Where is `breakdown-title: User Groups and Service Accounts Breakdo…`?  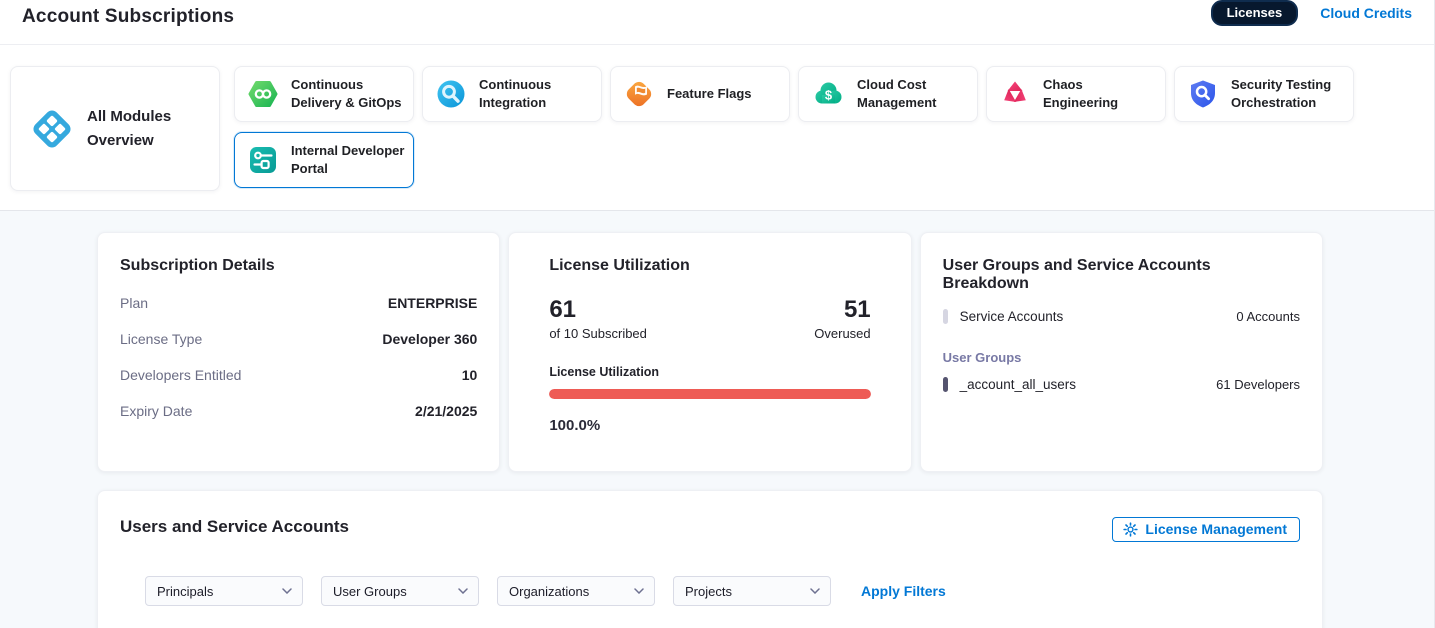 breakdown-title: User Groups and Service Accounts Breakdo… is located at coordinates (1076, 274).